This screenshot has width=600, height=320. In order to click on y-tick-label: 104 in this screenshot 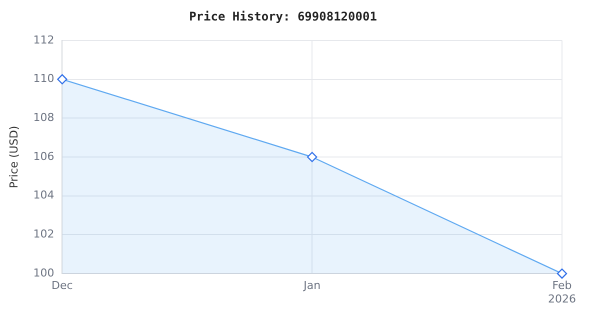, I will do `click(43, 195)`.